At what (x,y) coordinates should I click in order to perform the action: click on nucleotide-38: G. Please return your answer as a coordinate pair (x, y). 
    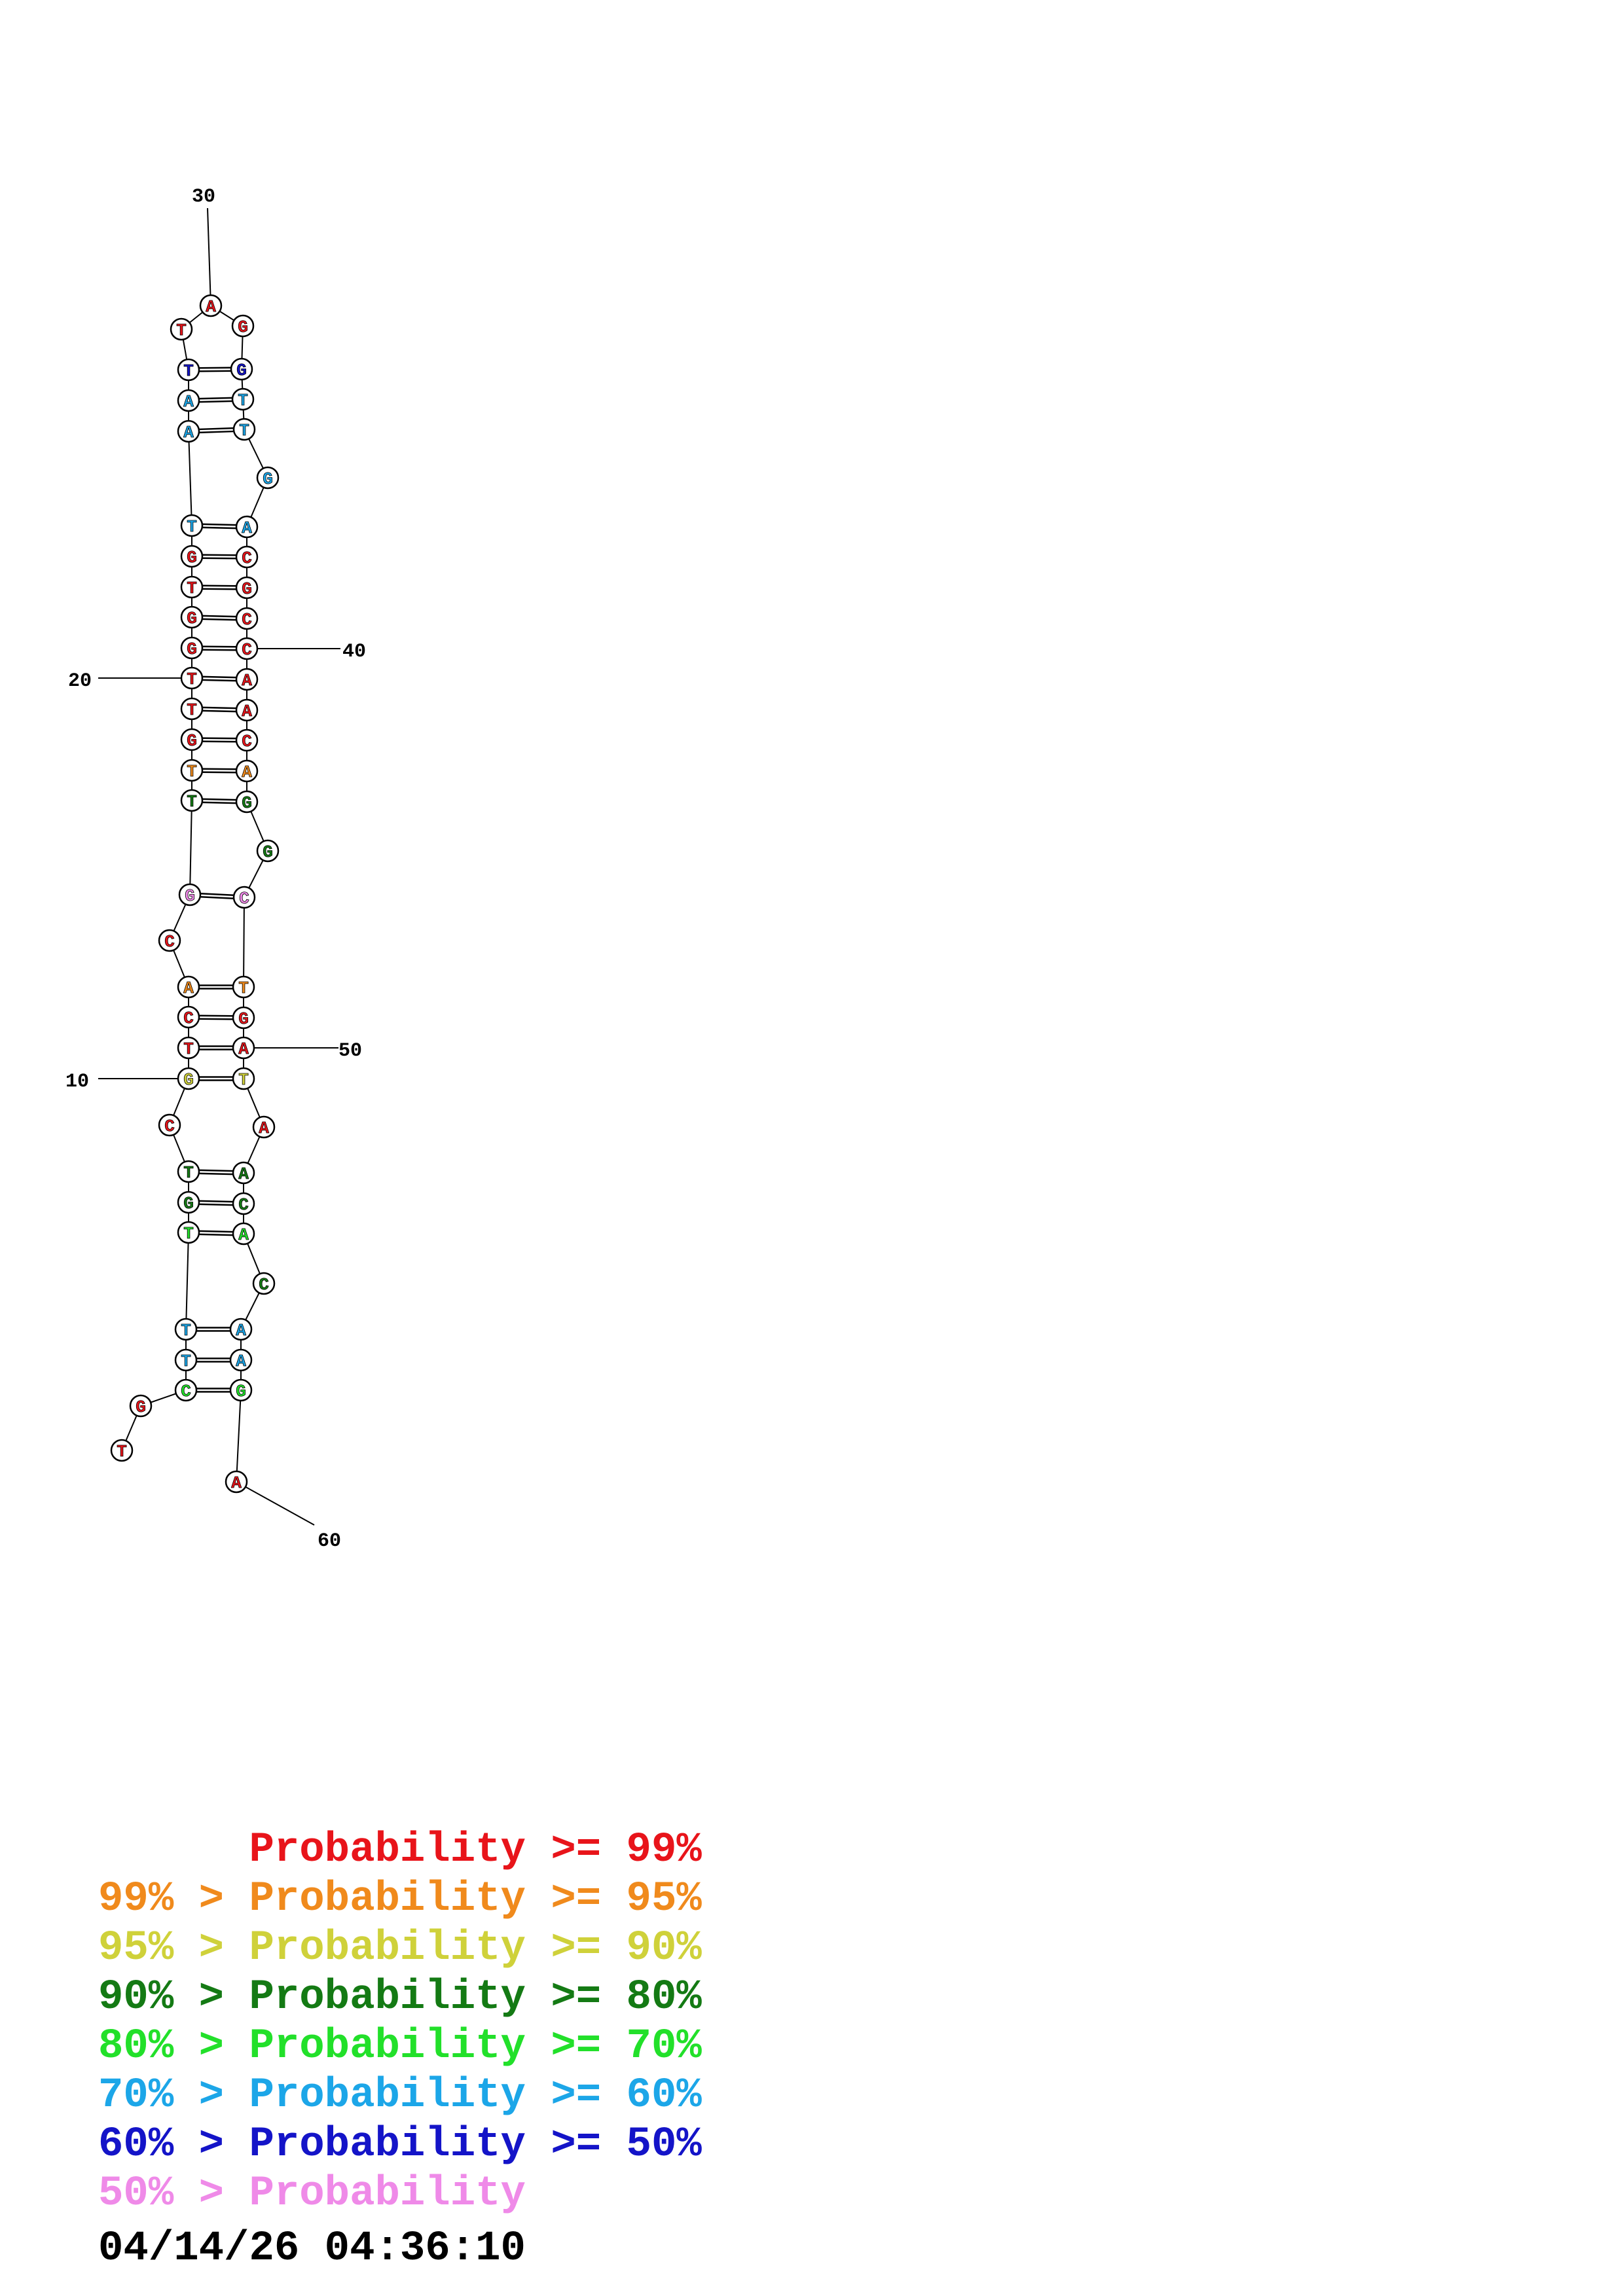
    Looking at the image, I should click on (247, 587).